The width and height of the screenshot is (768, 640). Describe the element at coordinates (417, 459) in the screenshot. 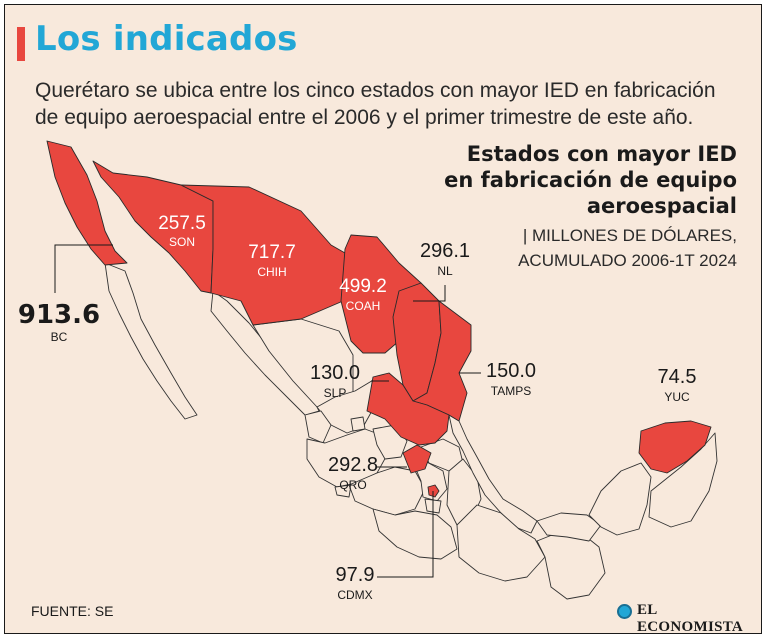

I see `state-qro` at that location.